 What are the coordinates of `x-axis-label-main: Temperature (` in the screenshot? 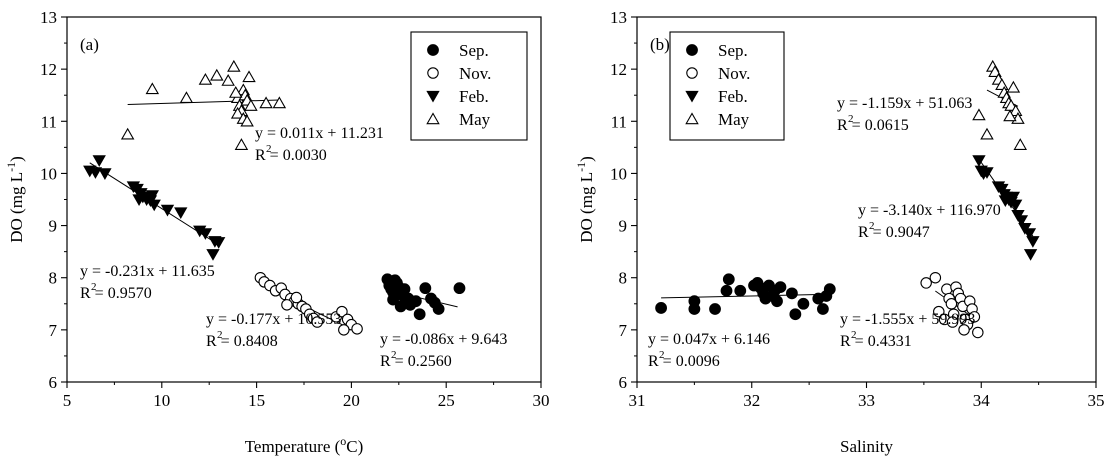 It's located at (293, 446).